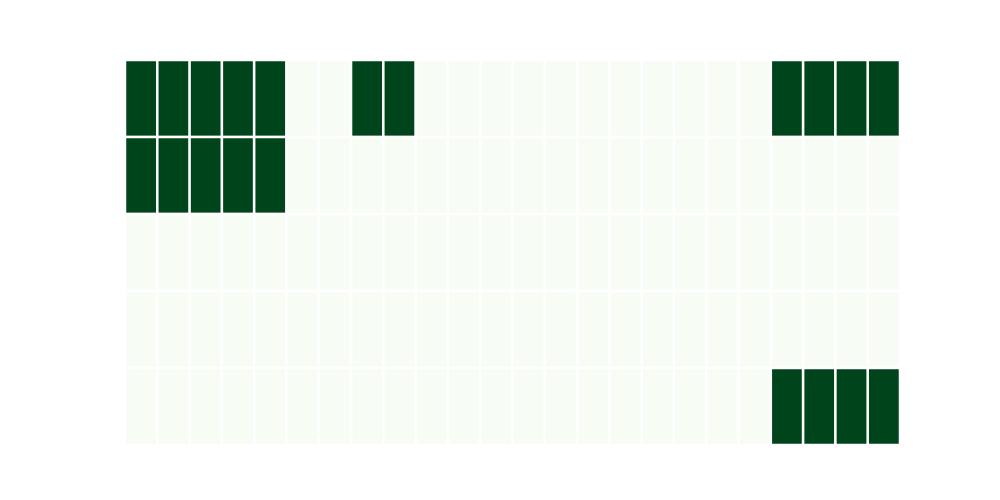  I want to click on heatmap-cell-r3-c21, so click(819, 329).